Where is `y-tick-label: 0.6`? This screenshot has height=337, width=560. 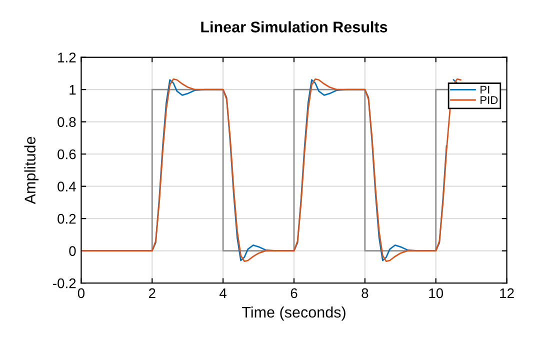
y-tick-label: 0.6 is located at coordinates (67, 154).